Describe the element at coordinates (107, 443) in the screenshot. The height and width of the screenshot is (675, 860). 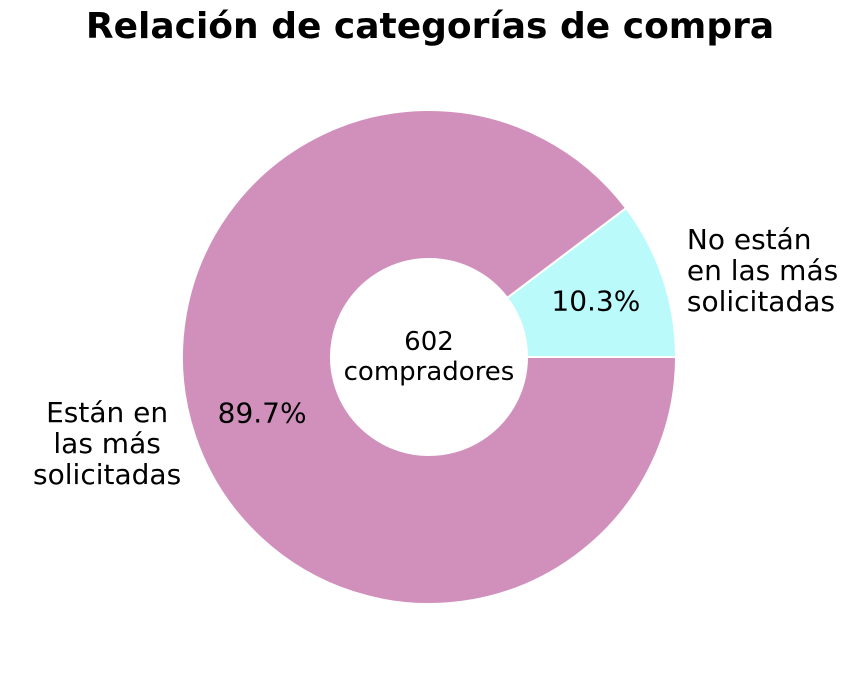
I see `category-label-estan-en-las-mas-solicitadas: Están en las más solicitadas` at that location.